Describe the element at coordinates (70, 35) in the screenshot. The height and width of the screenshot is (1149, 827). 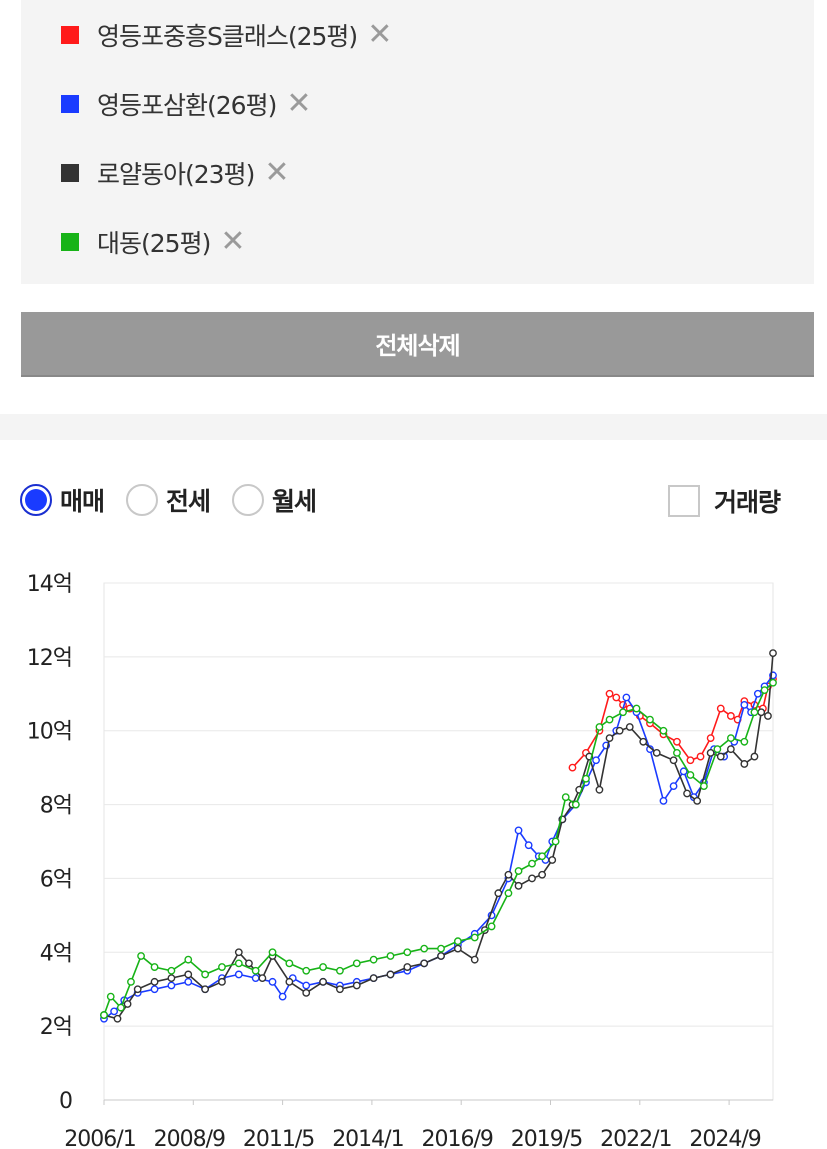
I see `red-square-icon` at that location.